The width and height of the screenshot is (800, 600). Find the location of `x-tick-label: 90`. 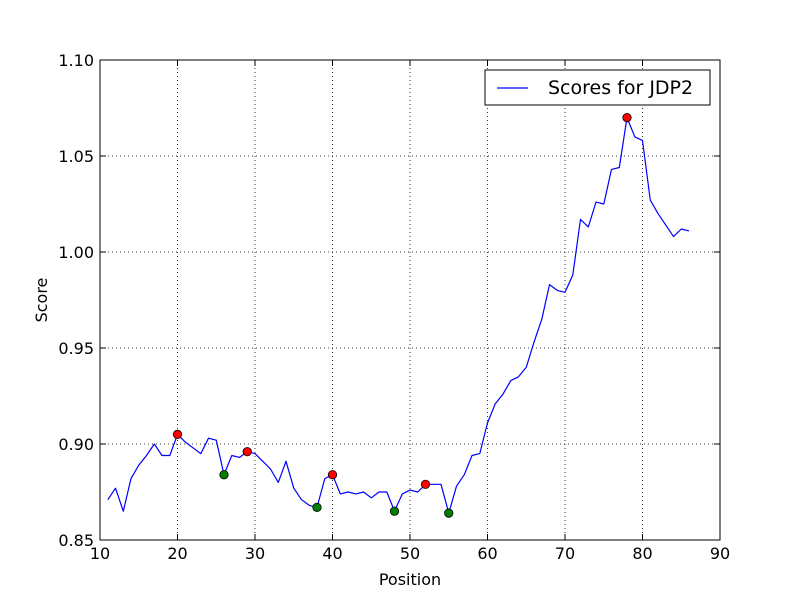

x-tick-label: 90 is located at coordinates (720, 553).